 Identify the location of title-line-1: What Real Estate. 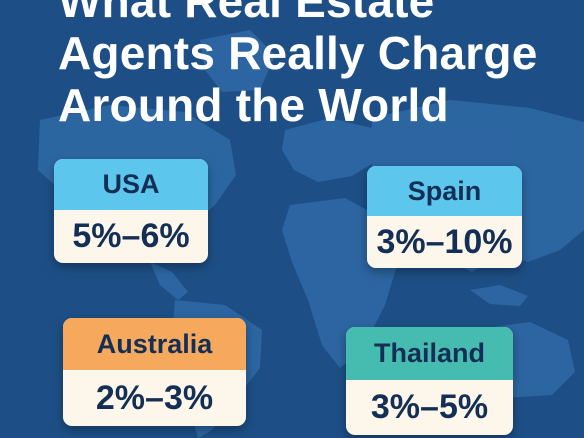
(246, 13).